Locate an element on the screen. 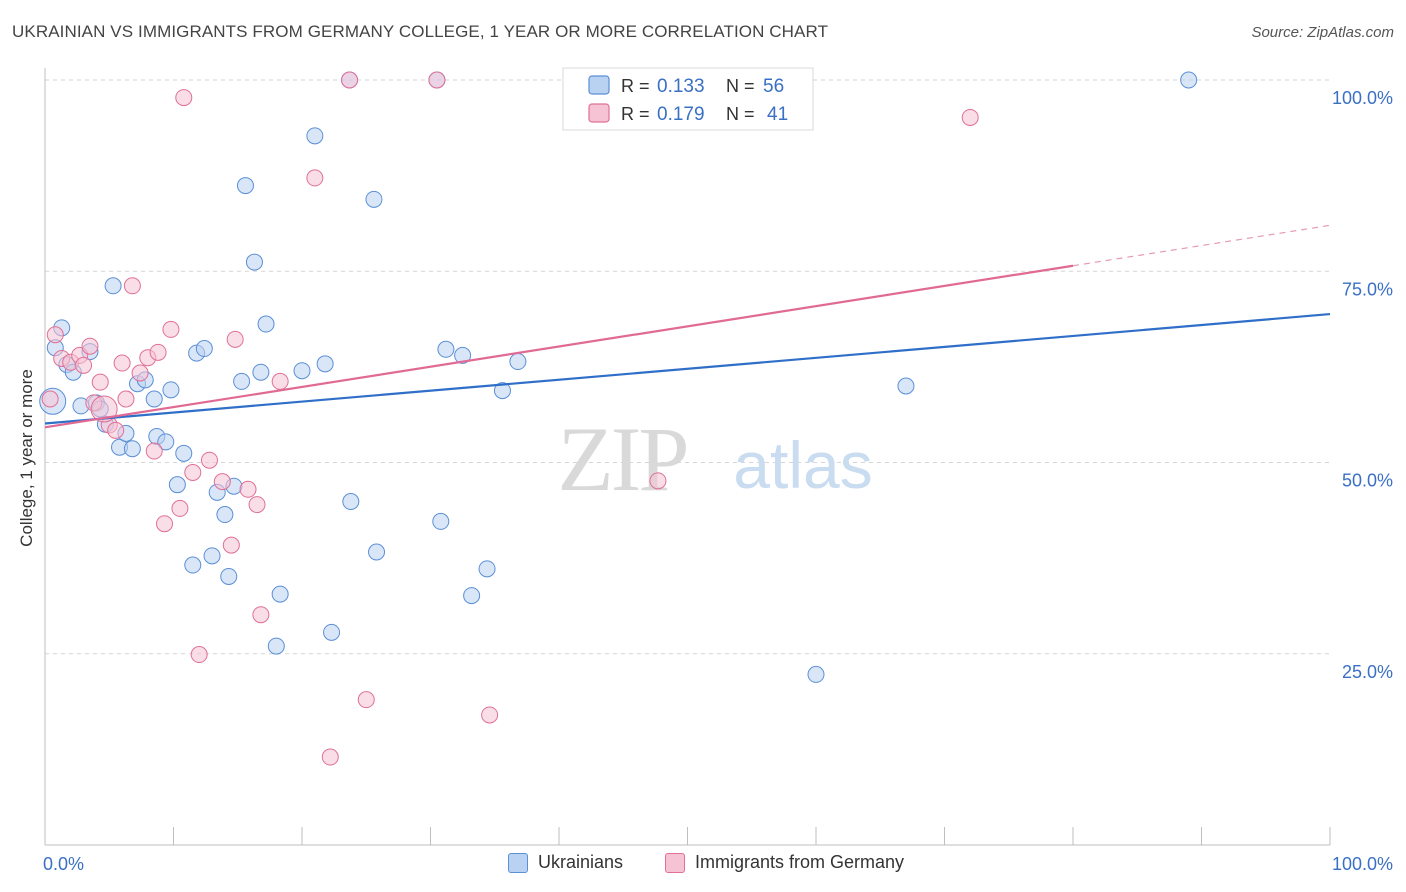 This screenshot has width=1406, height=892. legend-swatch-ukrainians is located at coordinates (599, 85).